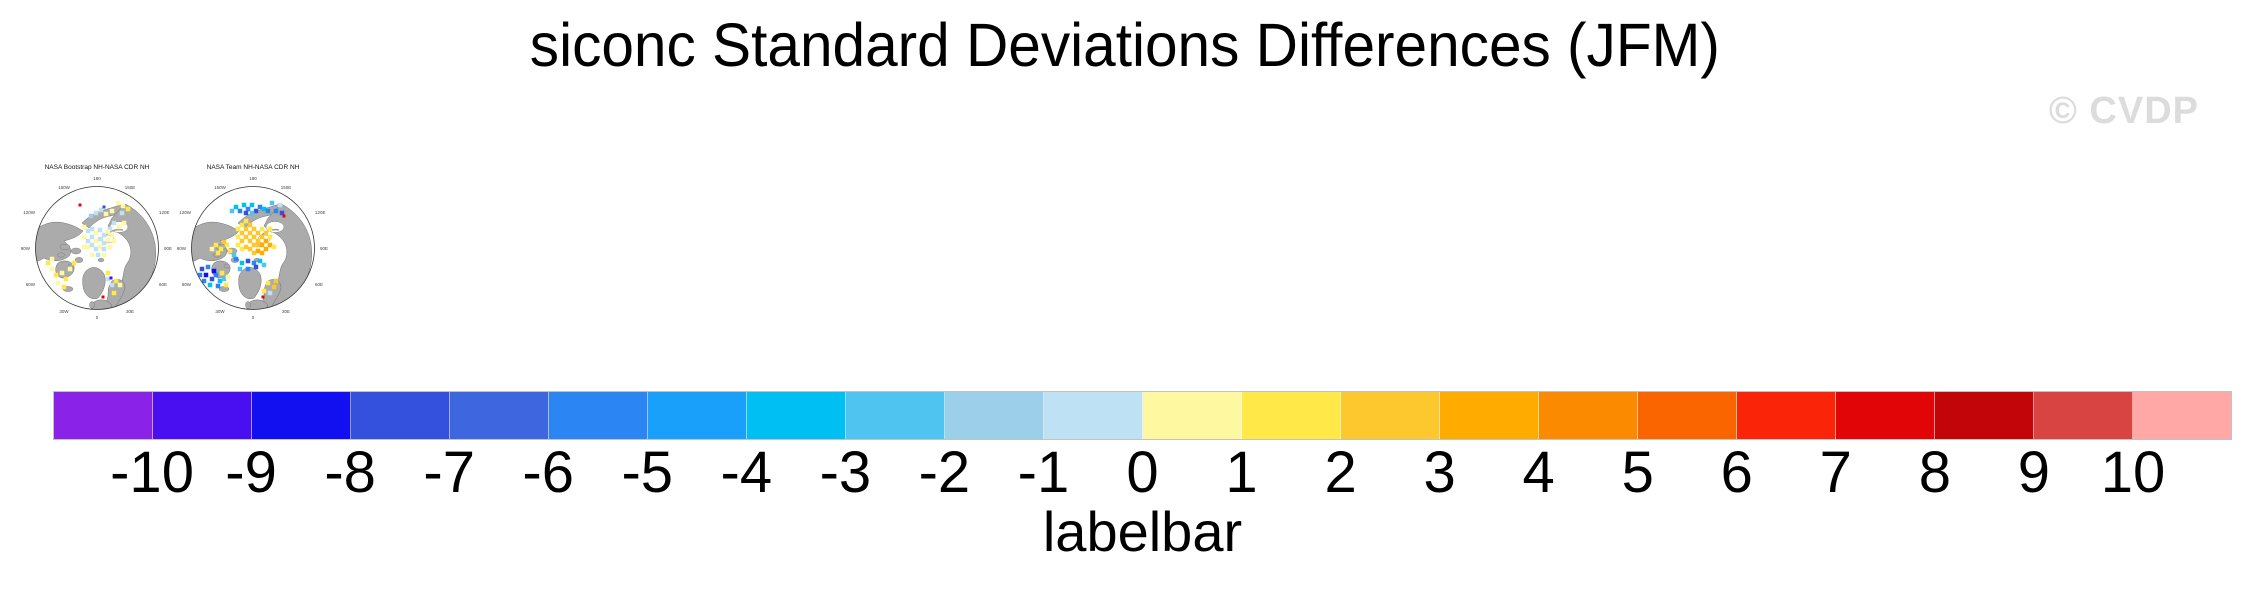 The height and width of the screenshot is (590, 2249). What do you see at coordinates (1637, 472) in the screenshot?
I see `colorbar-tick-label: 5` at bounding box center [1637, 472].